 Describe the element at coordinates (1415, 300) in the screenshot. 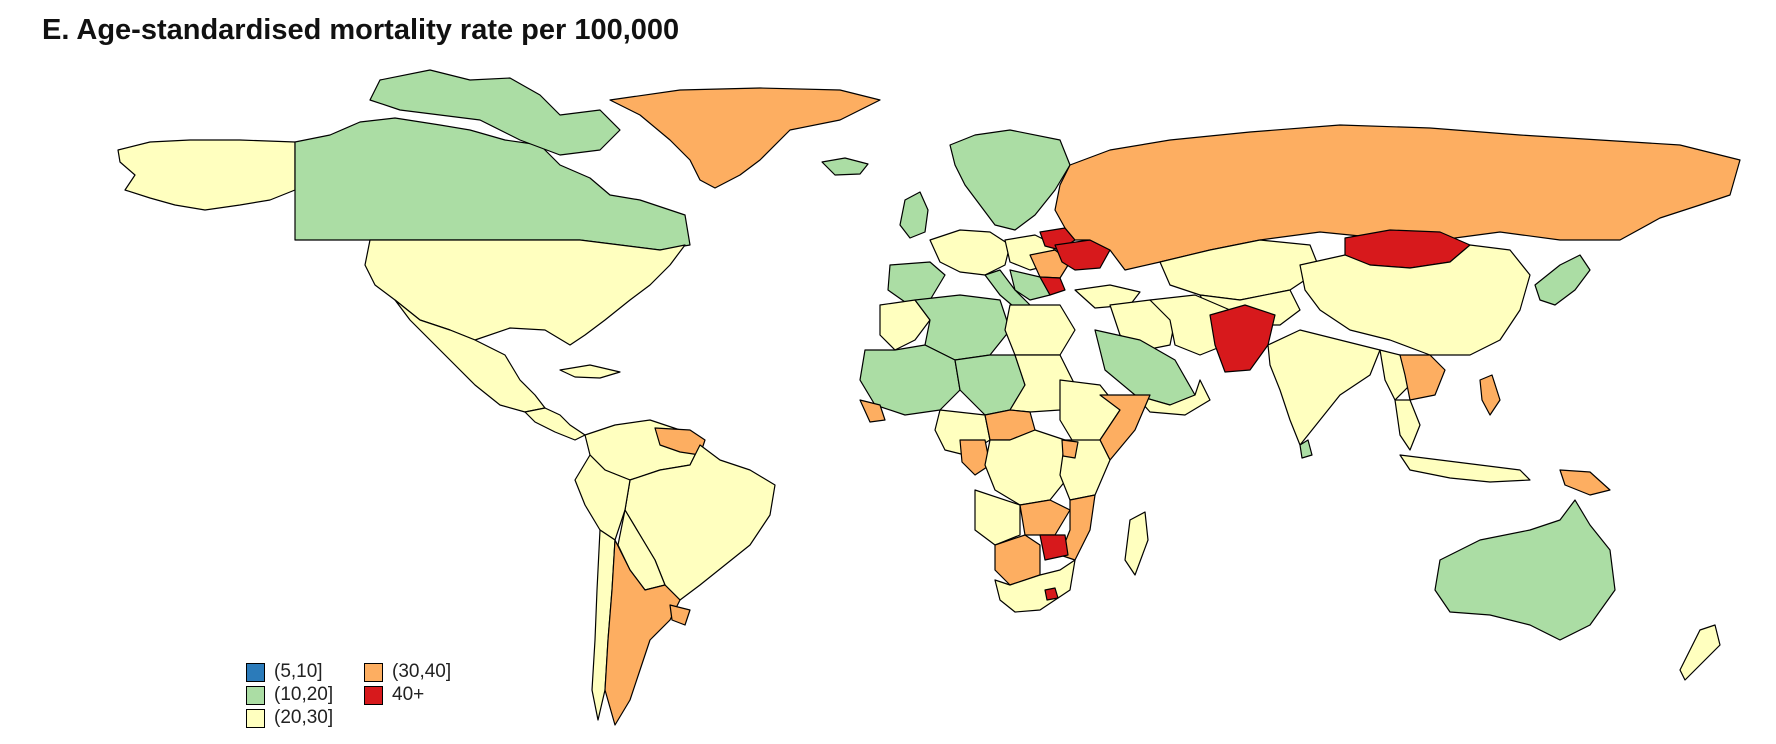

I see `region-china` at that location.